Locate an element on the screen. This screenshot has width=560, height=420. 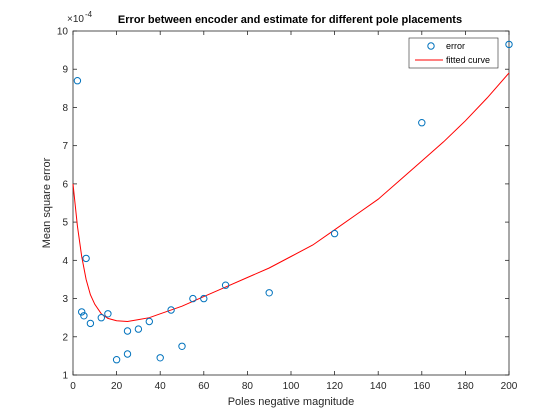
y-tick-label: 4 is located at coordinates (65, 261).